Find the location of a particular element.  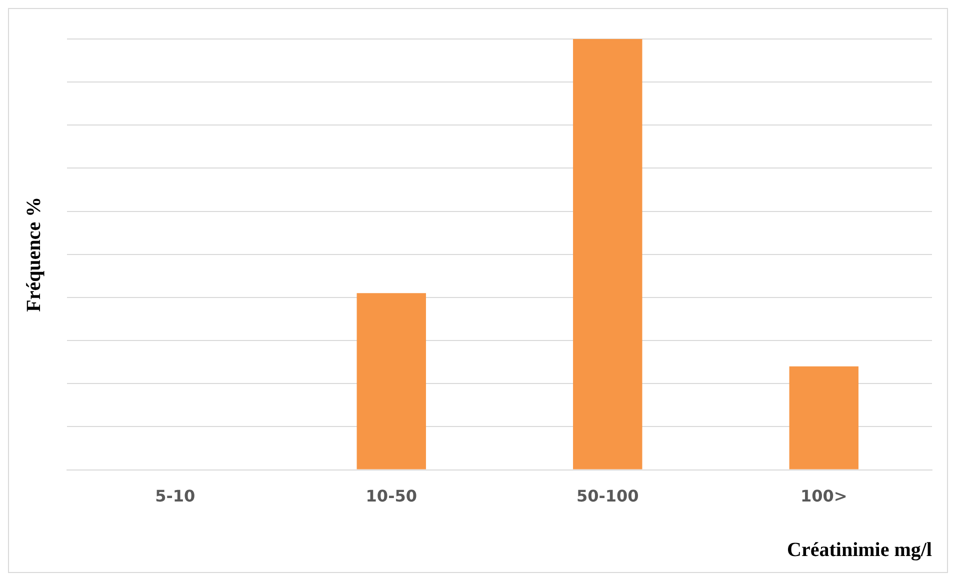

x-tick-label: 50-100 is located at coordinates (607, 496).